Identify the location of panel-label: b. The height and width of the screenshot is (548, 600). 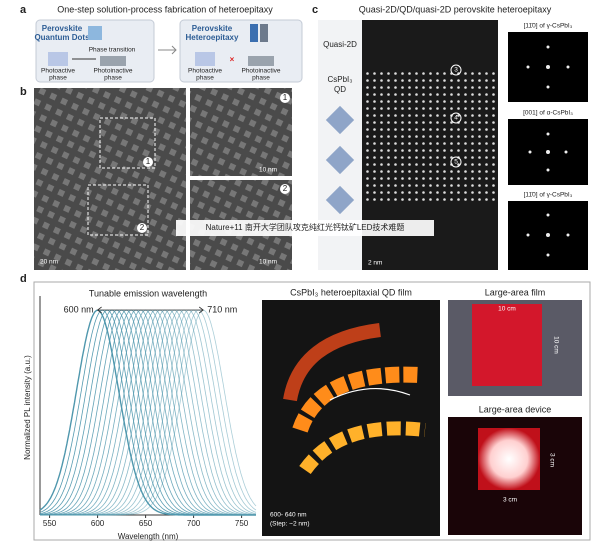
(23, 92).